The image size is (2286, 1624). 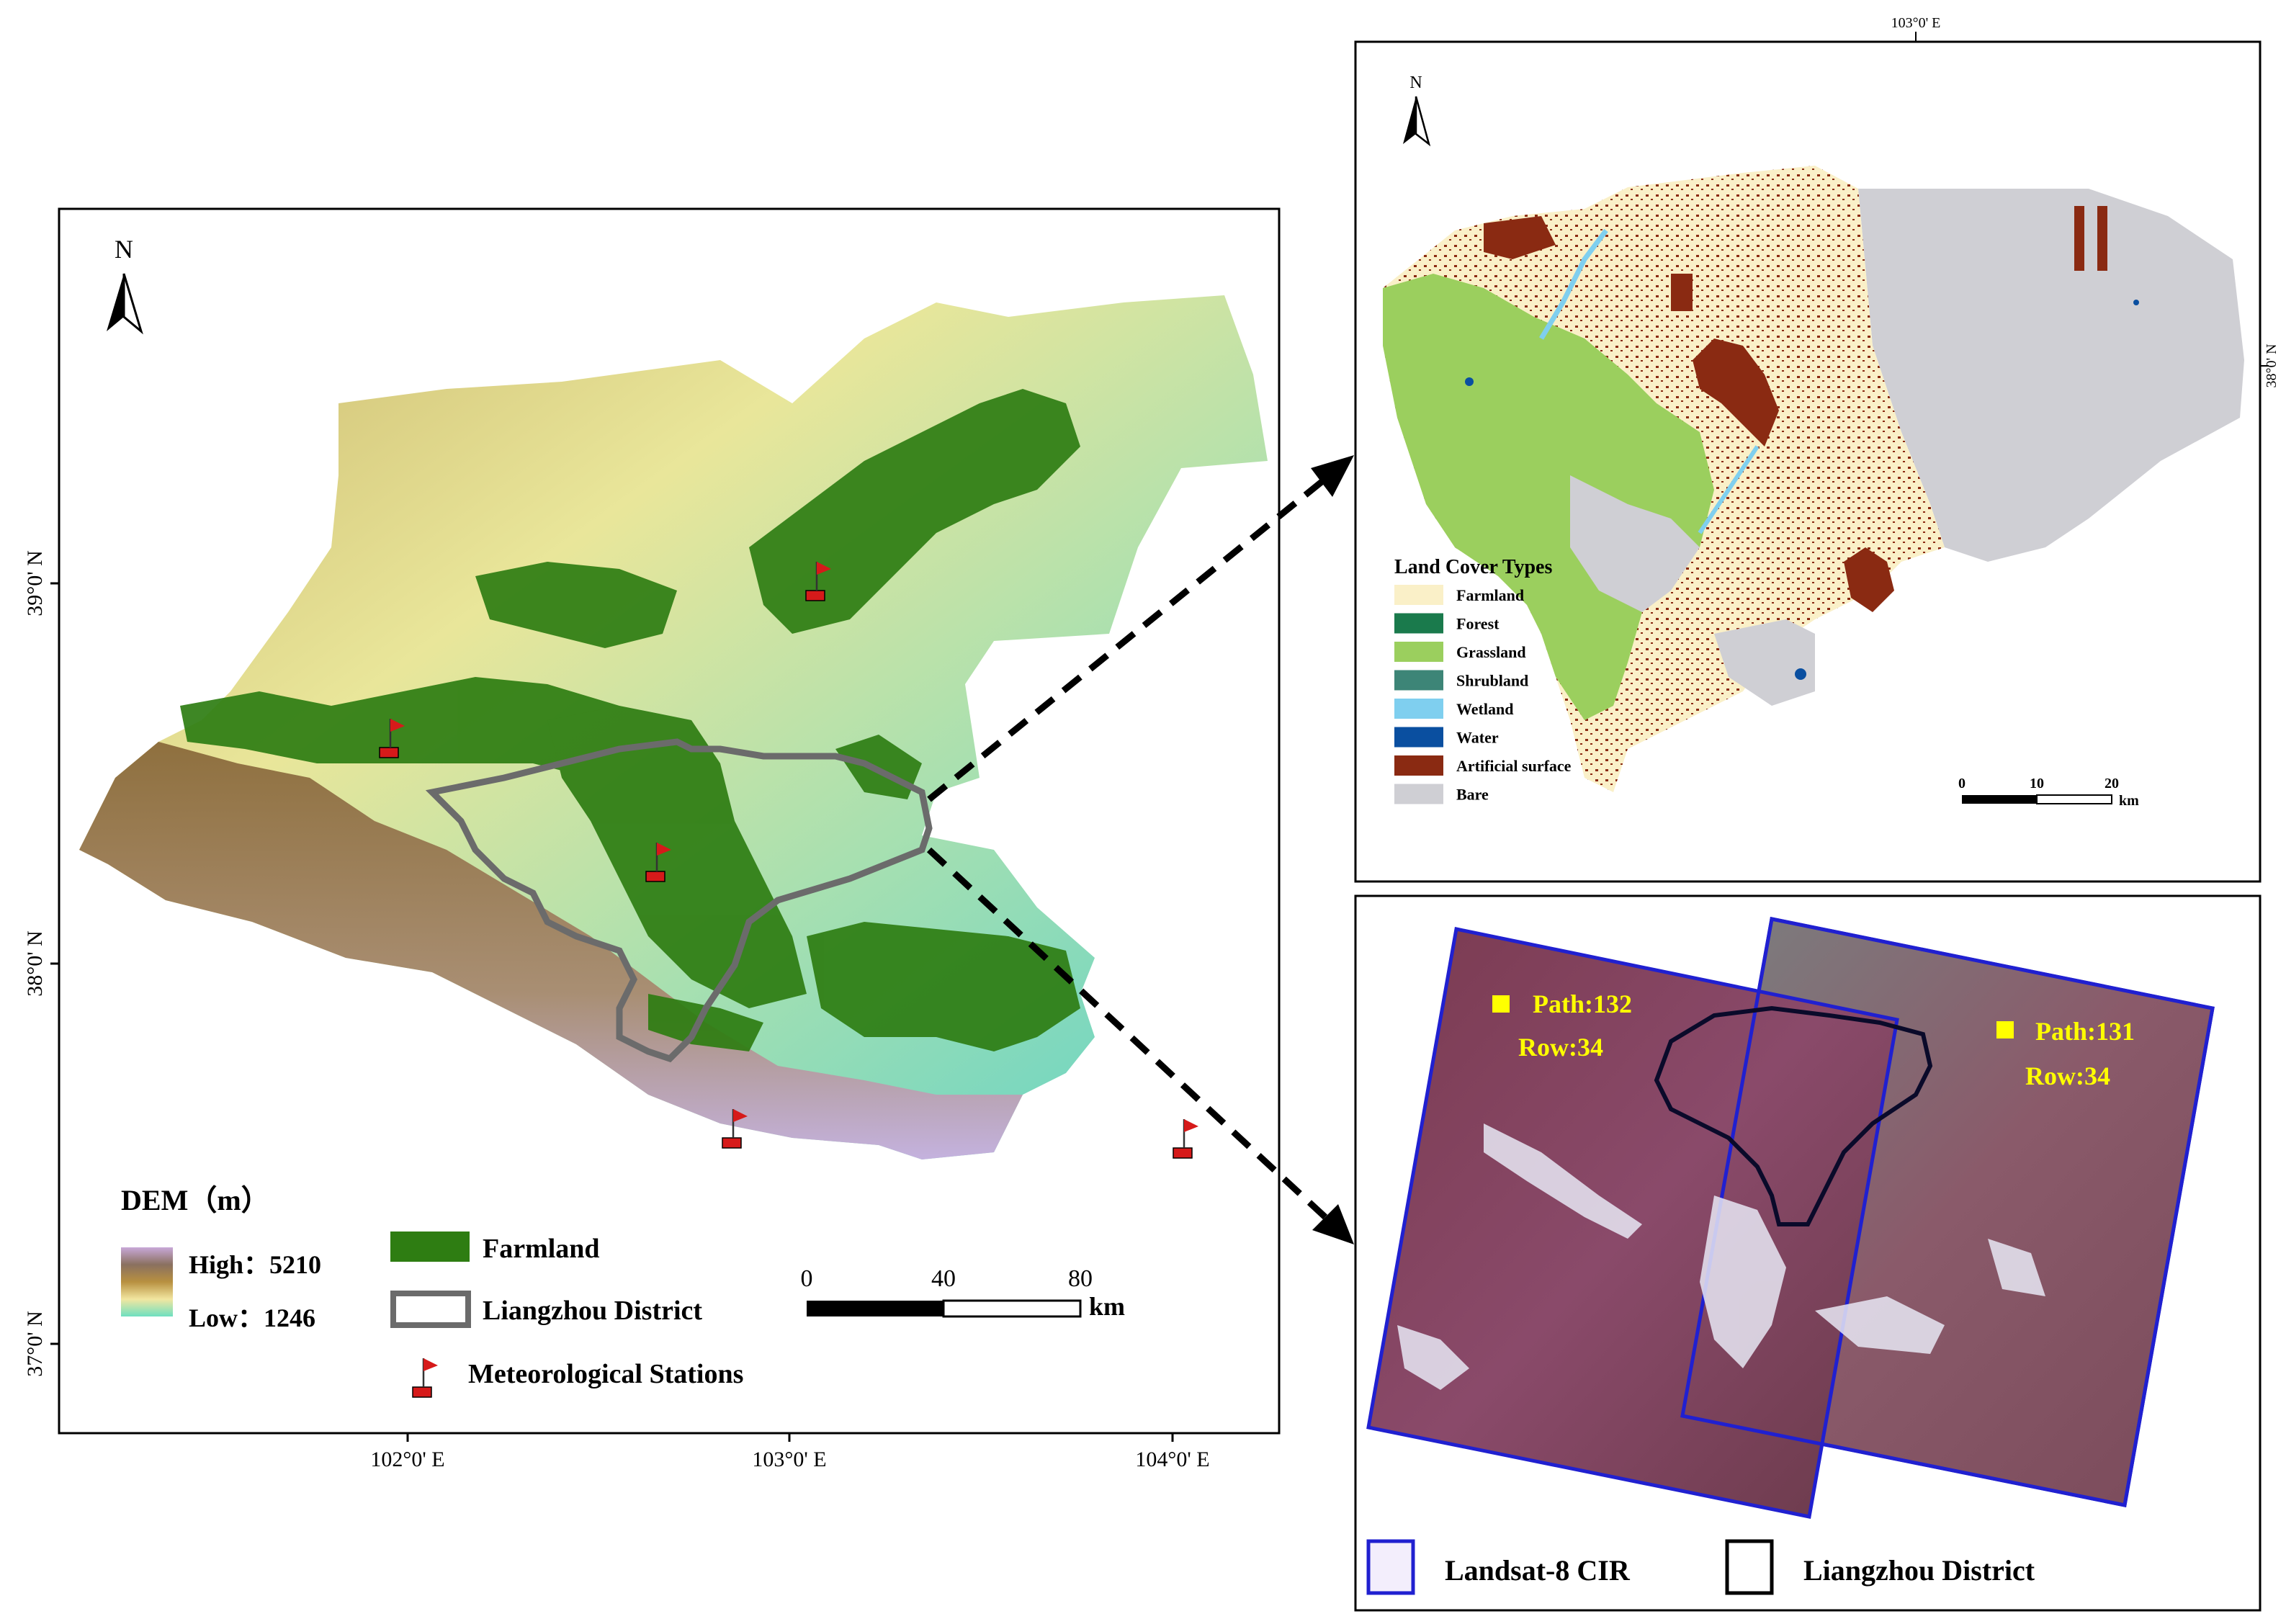 What do you see at coordinates (2048, 793) in the screenshot?
I see `landcover-scale-bar: 0 10 20 km` at bounding box center [2048, 793].